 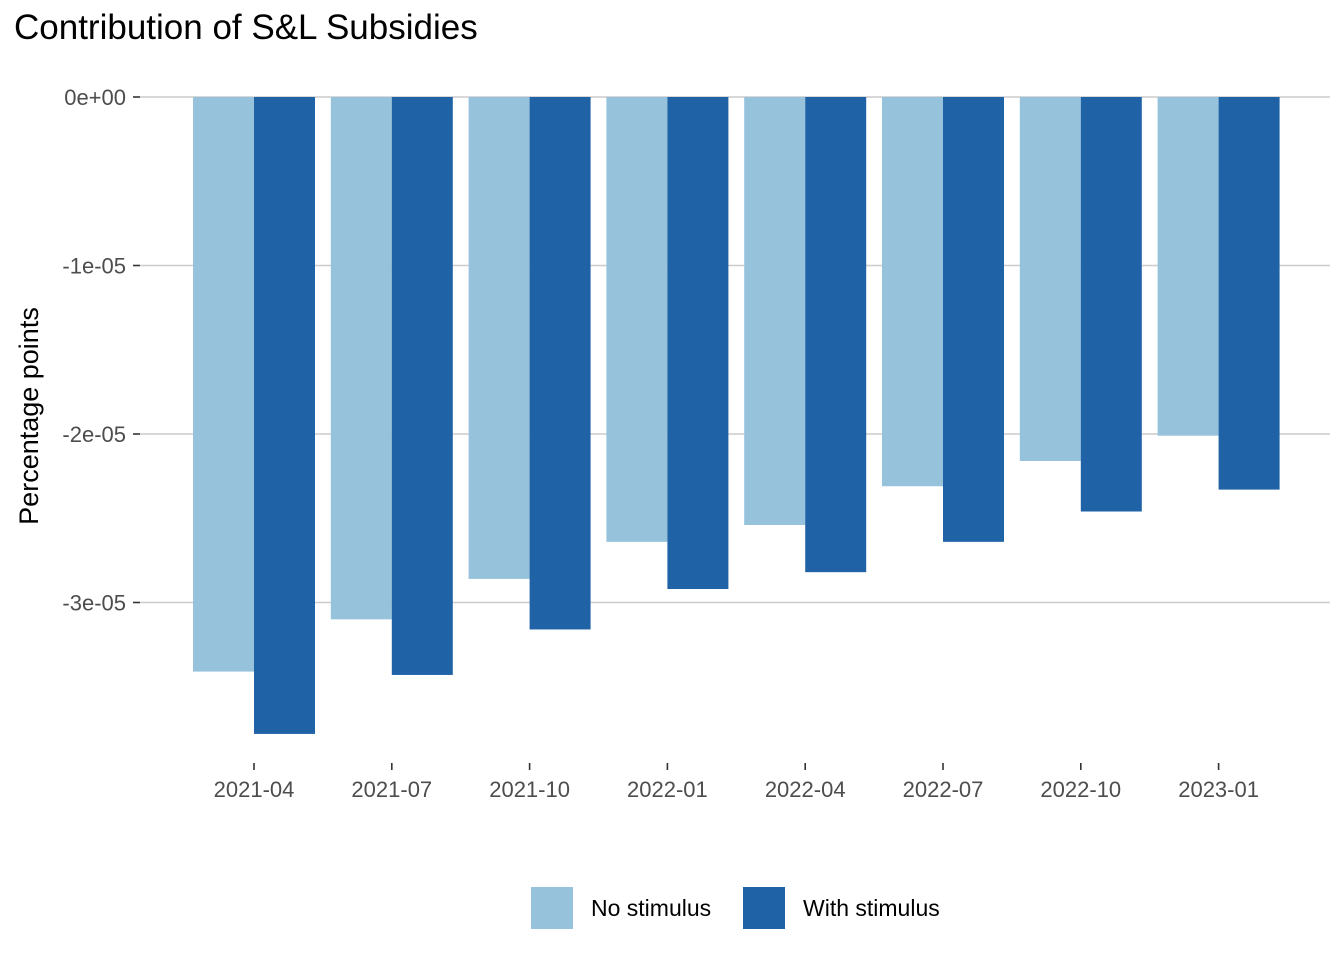 I want to click on legend-label-with-stimulus: With stimulus, so click(x=871, y=908).